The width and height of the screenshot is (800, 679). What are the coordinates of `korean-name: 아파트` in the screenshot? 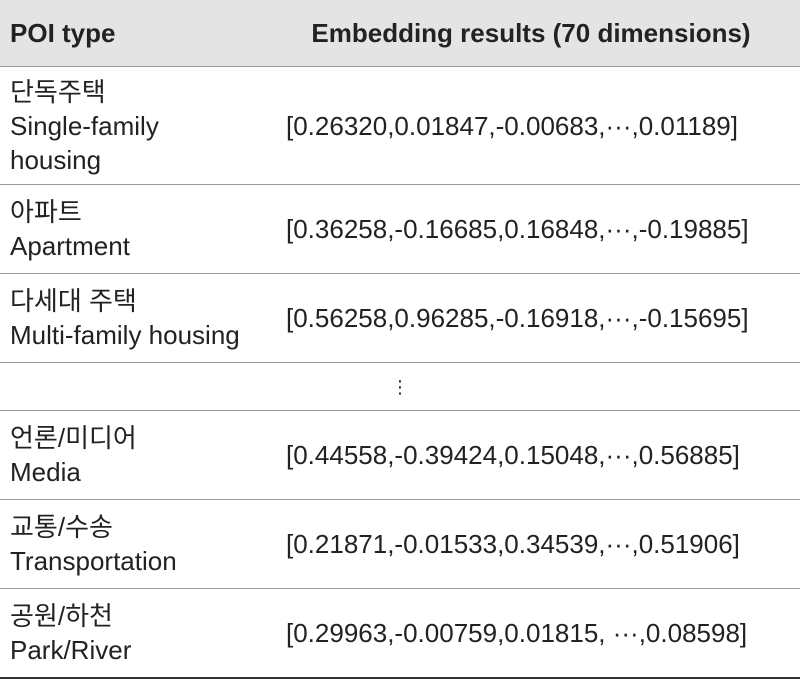 It's located at (46, 212).